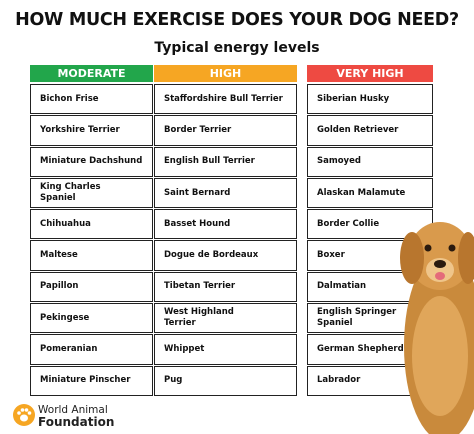 The image size is (474, 434). What do you see at coordinates (91, 161) in the screenshot?
I see `breed-cell: Miniature Dachshund` at bounding box center [91, 161].